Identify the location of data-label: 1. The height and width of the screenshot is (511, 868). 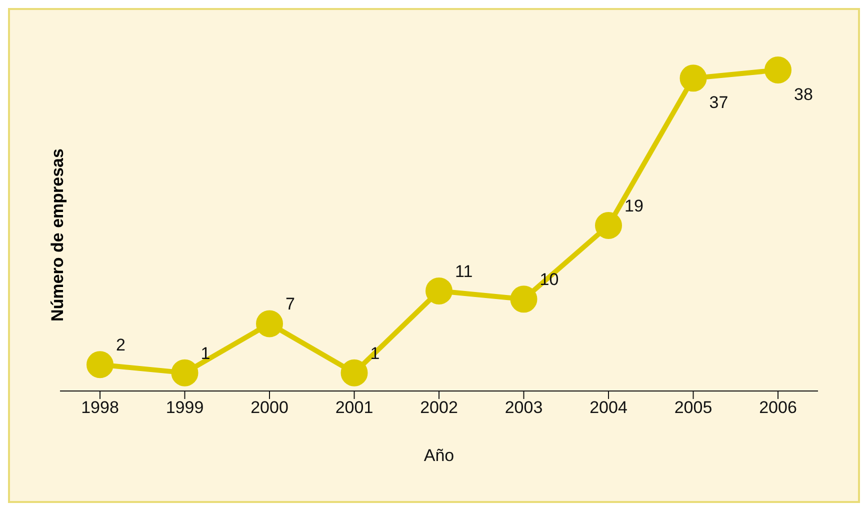
(205, 353).